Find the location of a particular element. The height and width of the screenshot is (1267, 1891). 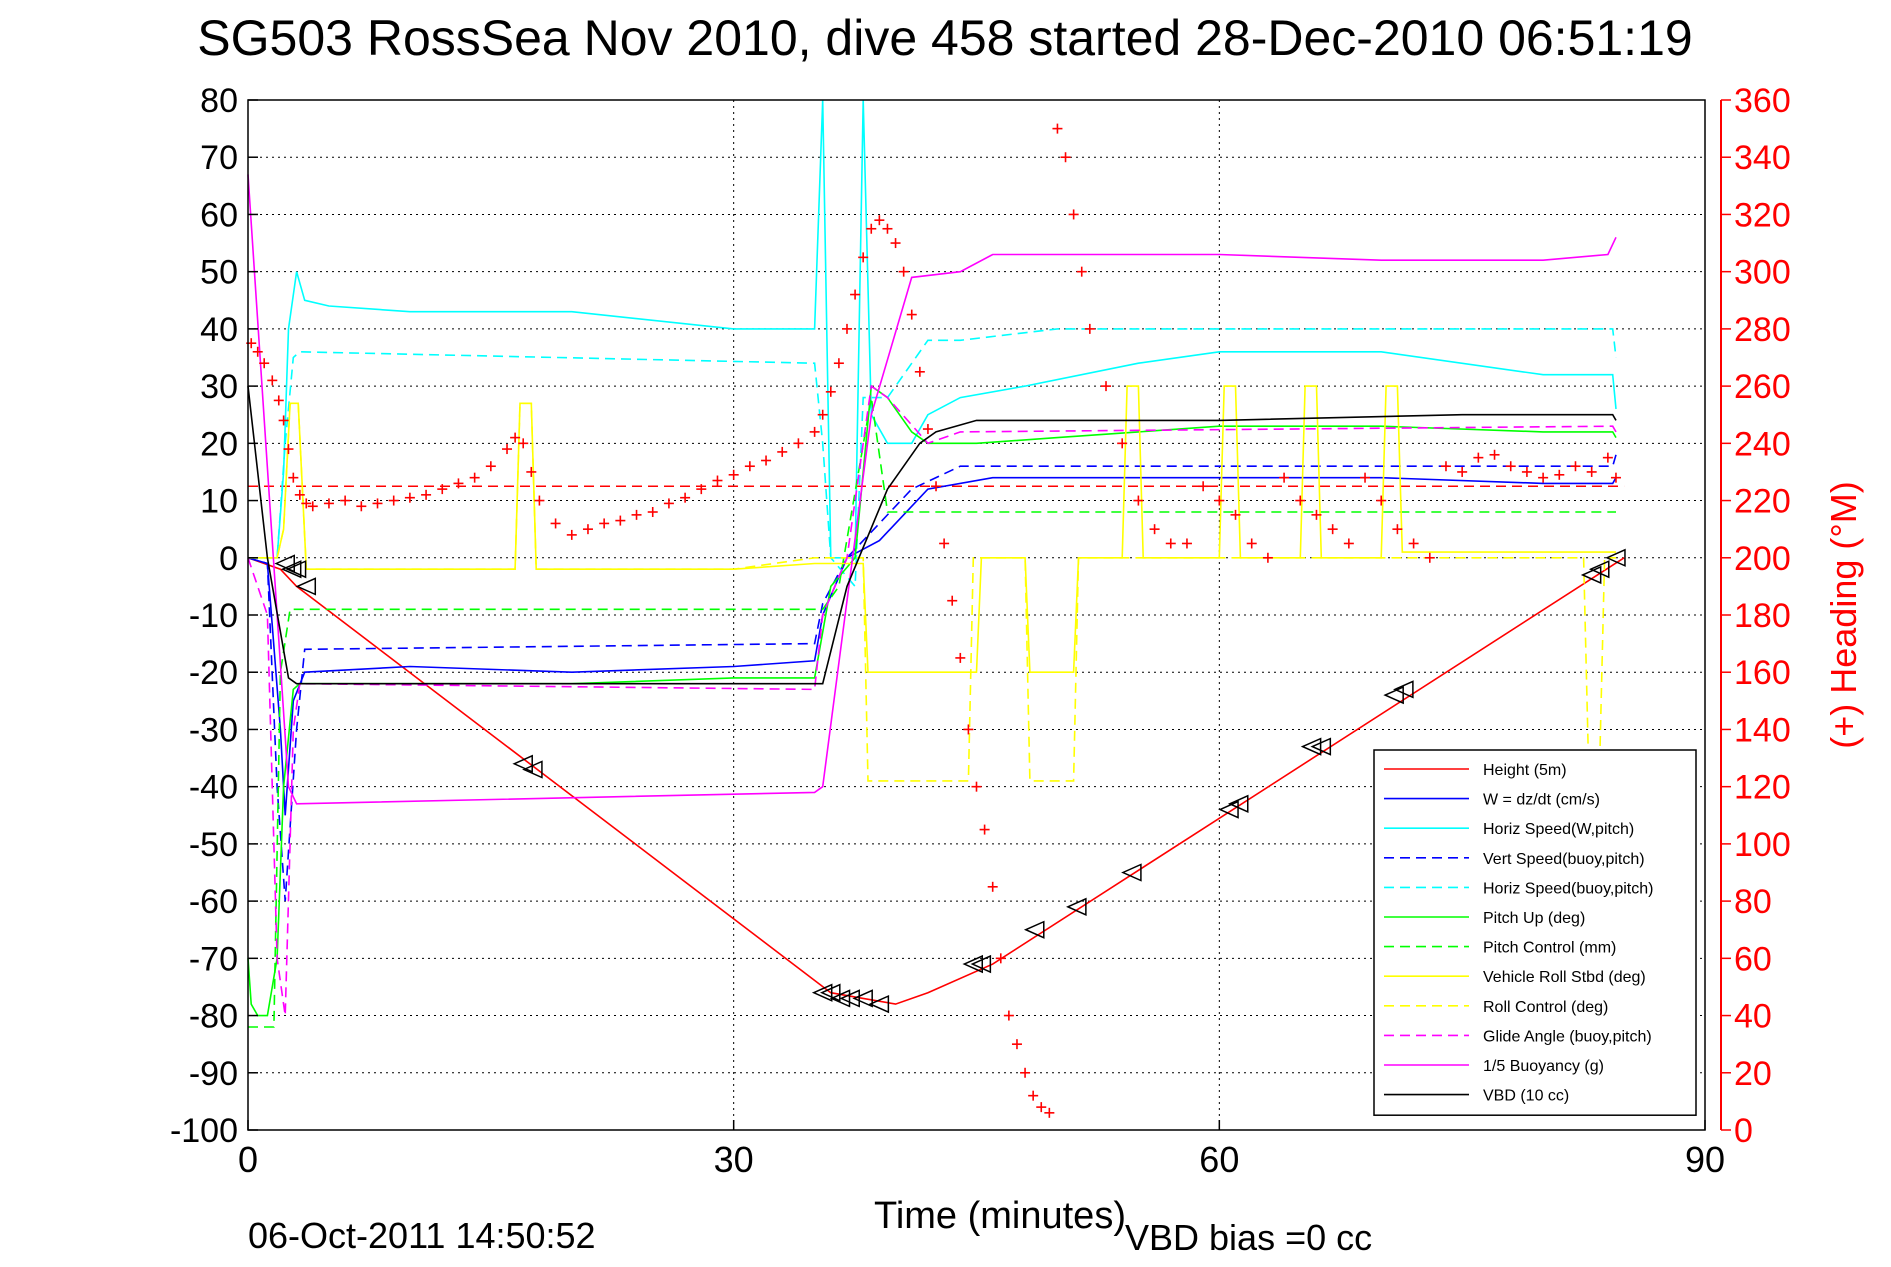

y-left-tick-label: 10 is located at coordinates (219, 502).